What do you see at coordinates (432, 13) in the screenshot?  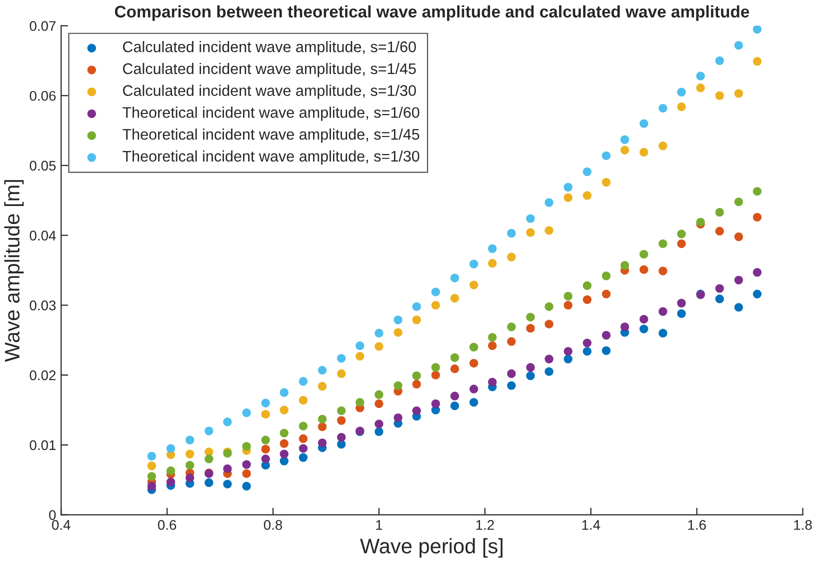 I see `chart-title: Comparison between theoretical wave amplitude and calculated wave amplitude` at bounding box center [432, 13].